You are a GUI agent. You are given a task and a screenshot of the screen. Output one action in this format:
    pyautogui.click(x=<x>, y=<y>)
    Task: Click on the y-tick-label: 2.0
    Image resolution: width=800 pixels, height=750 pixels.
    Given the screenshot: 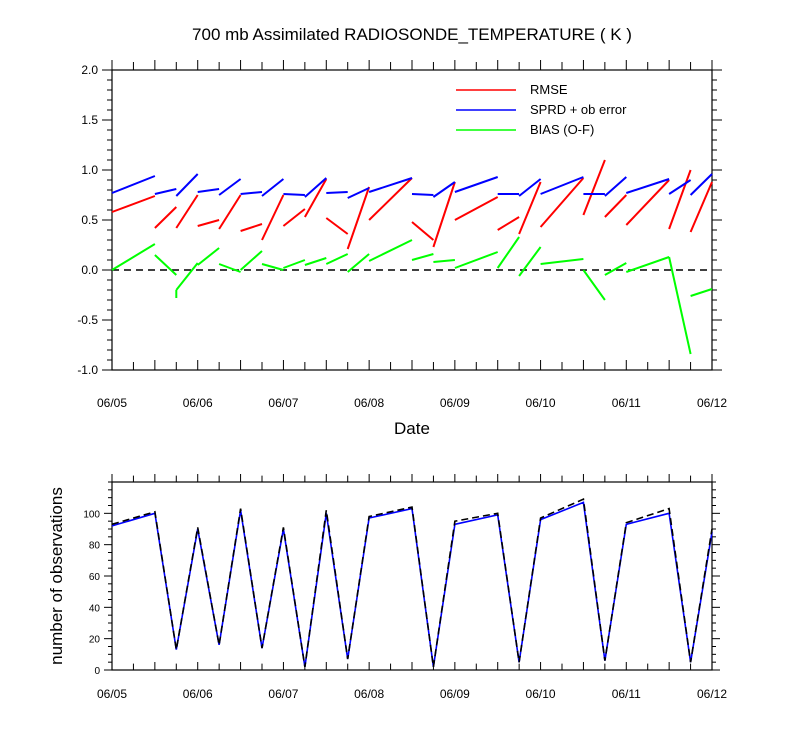 What is the action you would take?
    pyautogui.click(x=89, y=70)
    